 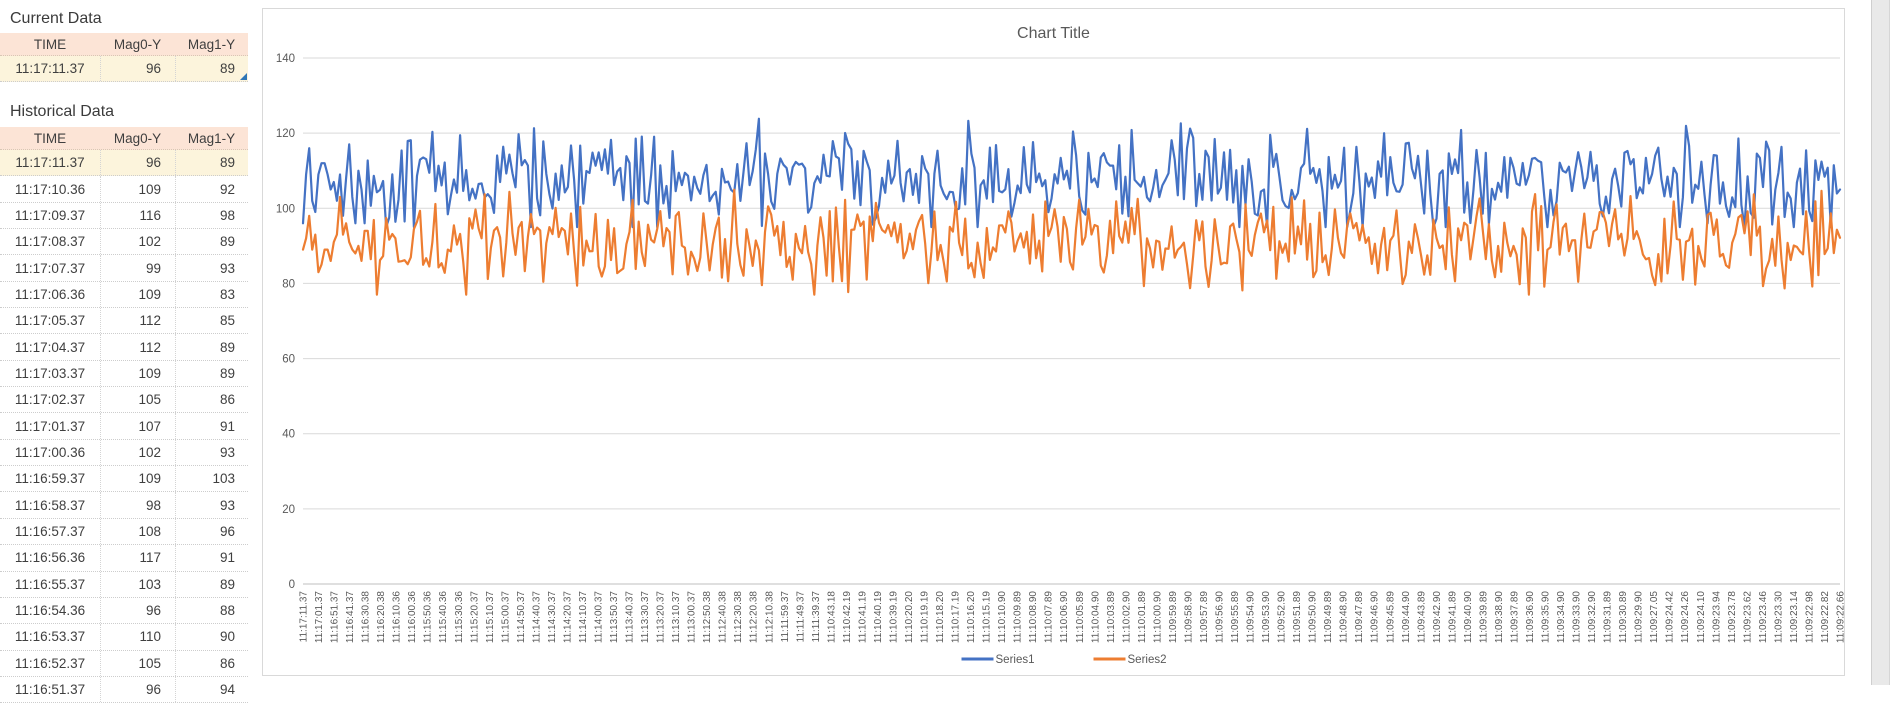 I want to click on cell-time: 11:16:58.37, so click(x=50, y=505).